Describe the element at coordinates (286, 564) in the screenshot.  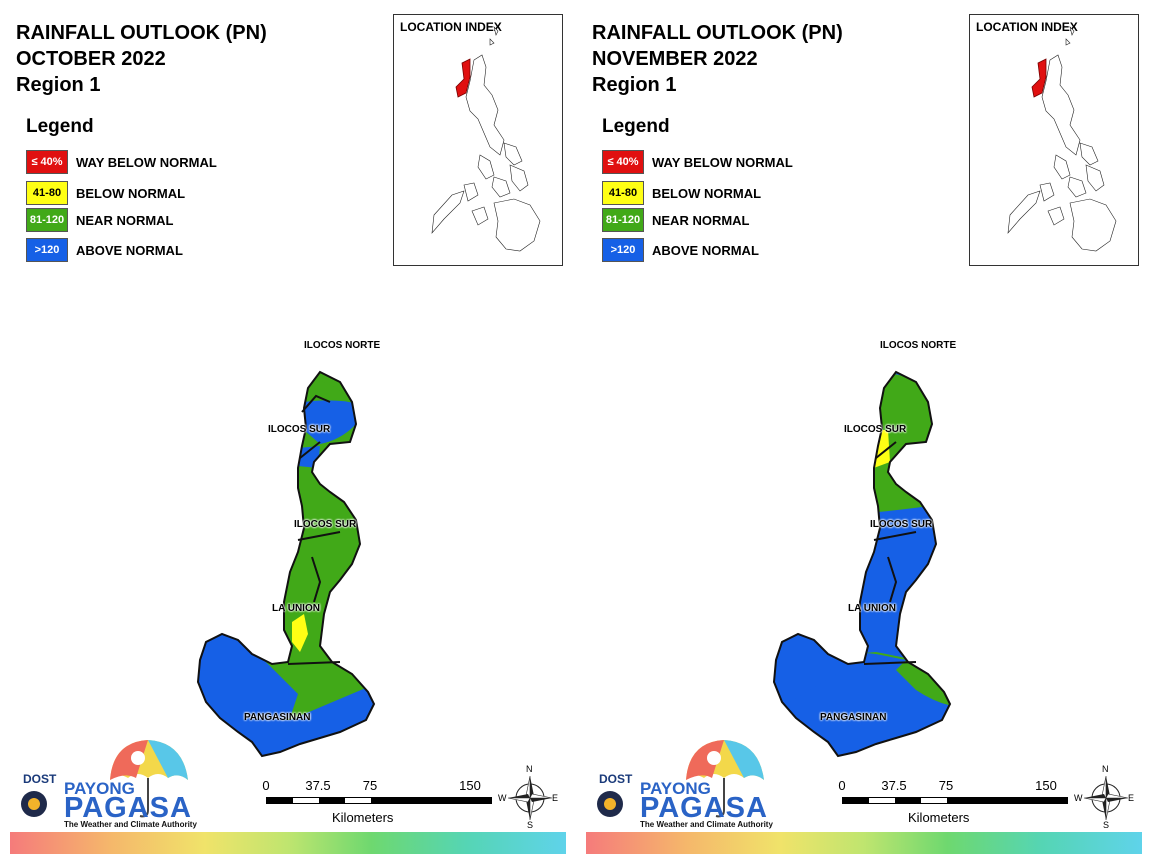
I see `region-1-map-october` at that location.